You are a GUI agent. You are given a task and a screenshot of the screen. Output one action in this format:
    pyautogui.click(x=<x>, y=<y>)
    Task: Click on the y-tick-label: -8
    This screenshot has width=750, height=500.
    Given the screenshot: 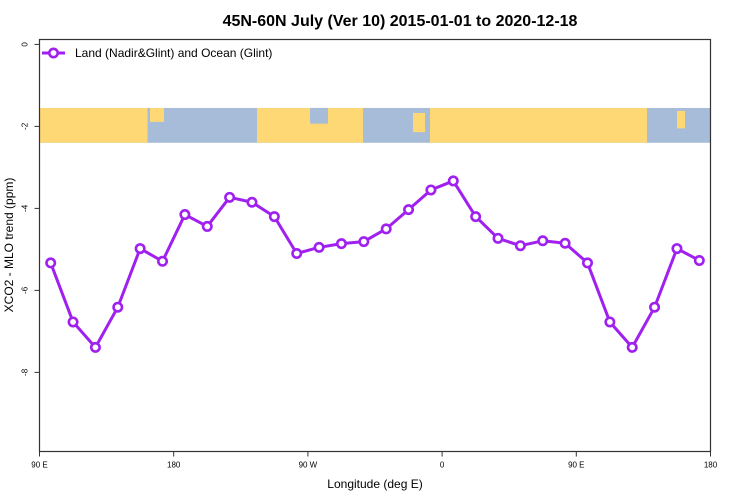 What is the action you would take?
    pyautogui.click(x=25, y=372)
    